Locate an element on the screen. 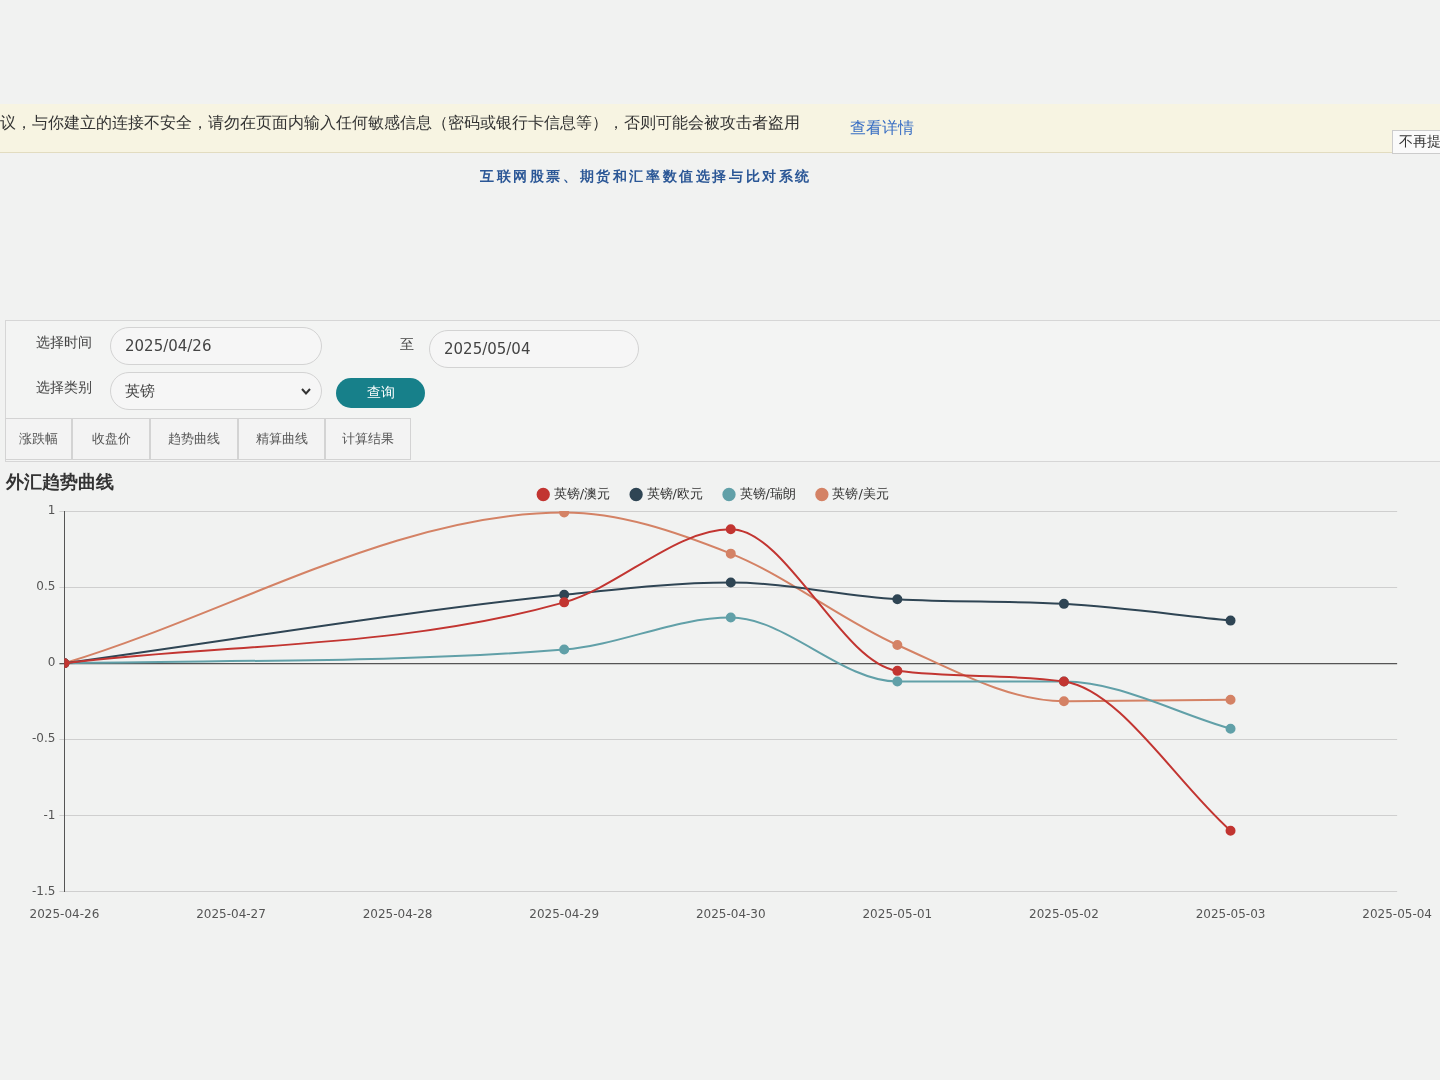 This screenshot has width=1440, height=1080. text: 涨跌幅 is located at coordinates (38, 439).